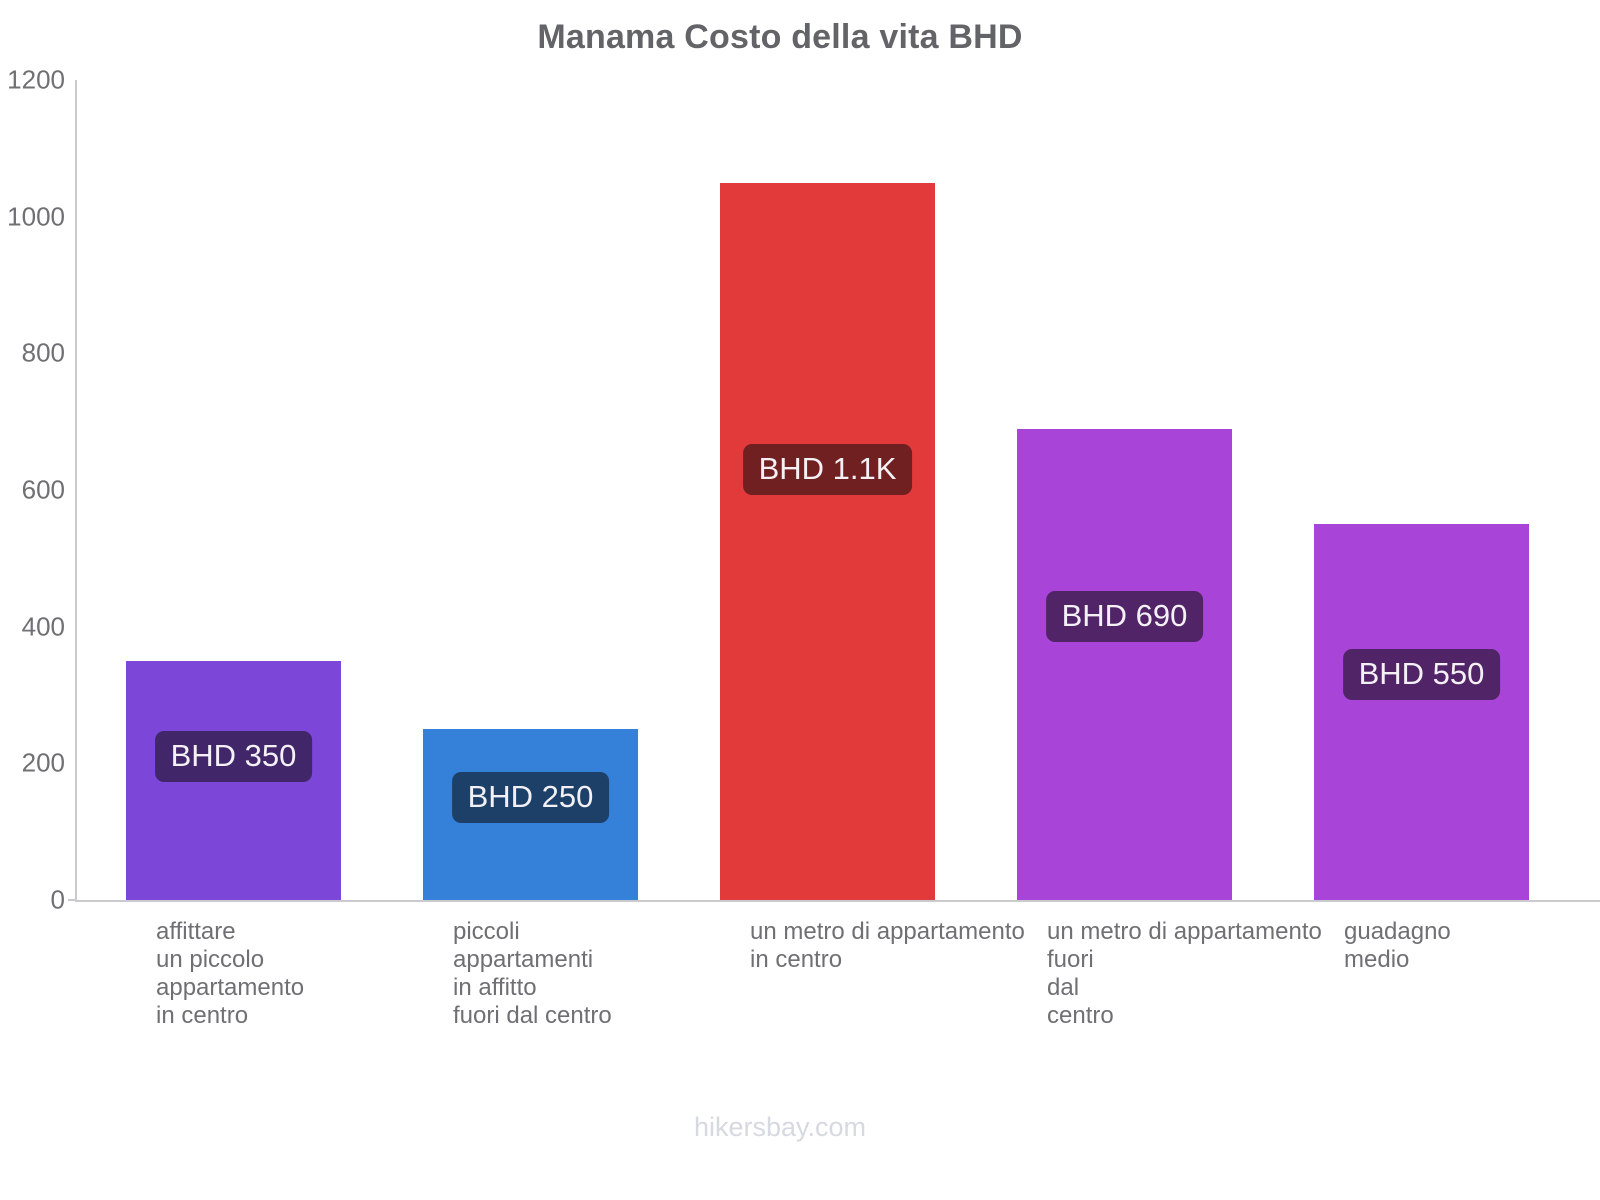 The height and width of the screenshot is (1200, 1600). Describe the element at coordinates (1124, 664) in the screenshot. I see `bar-metro-appartamento-fuori-centro: BHD 690` at that location.